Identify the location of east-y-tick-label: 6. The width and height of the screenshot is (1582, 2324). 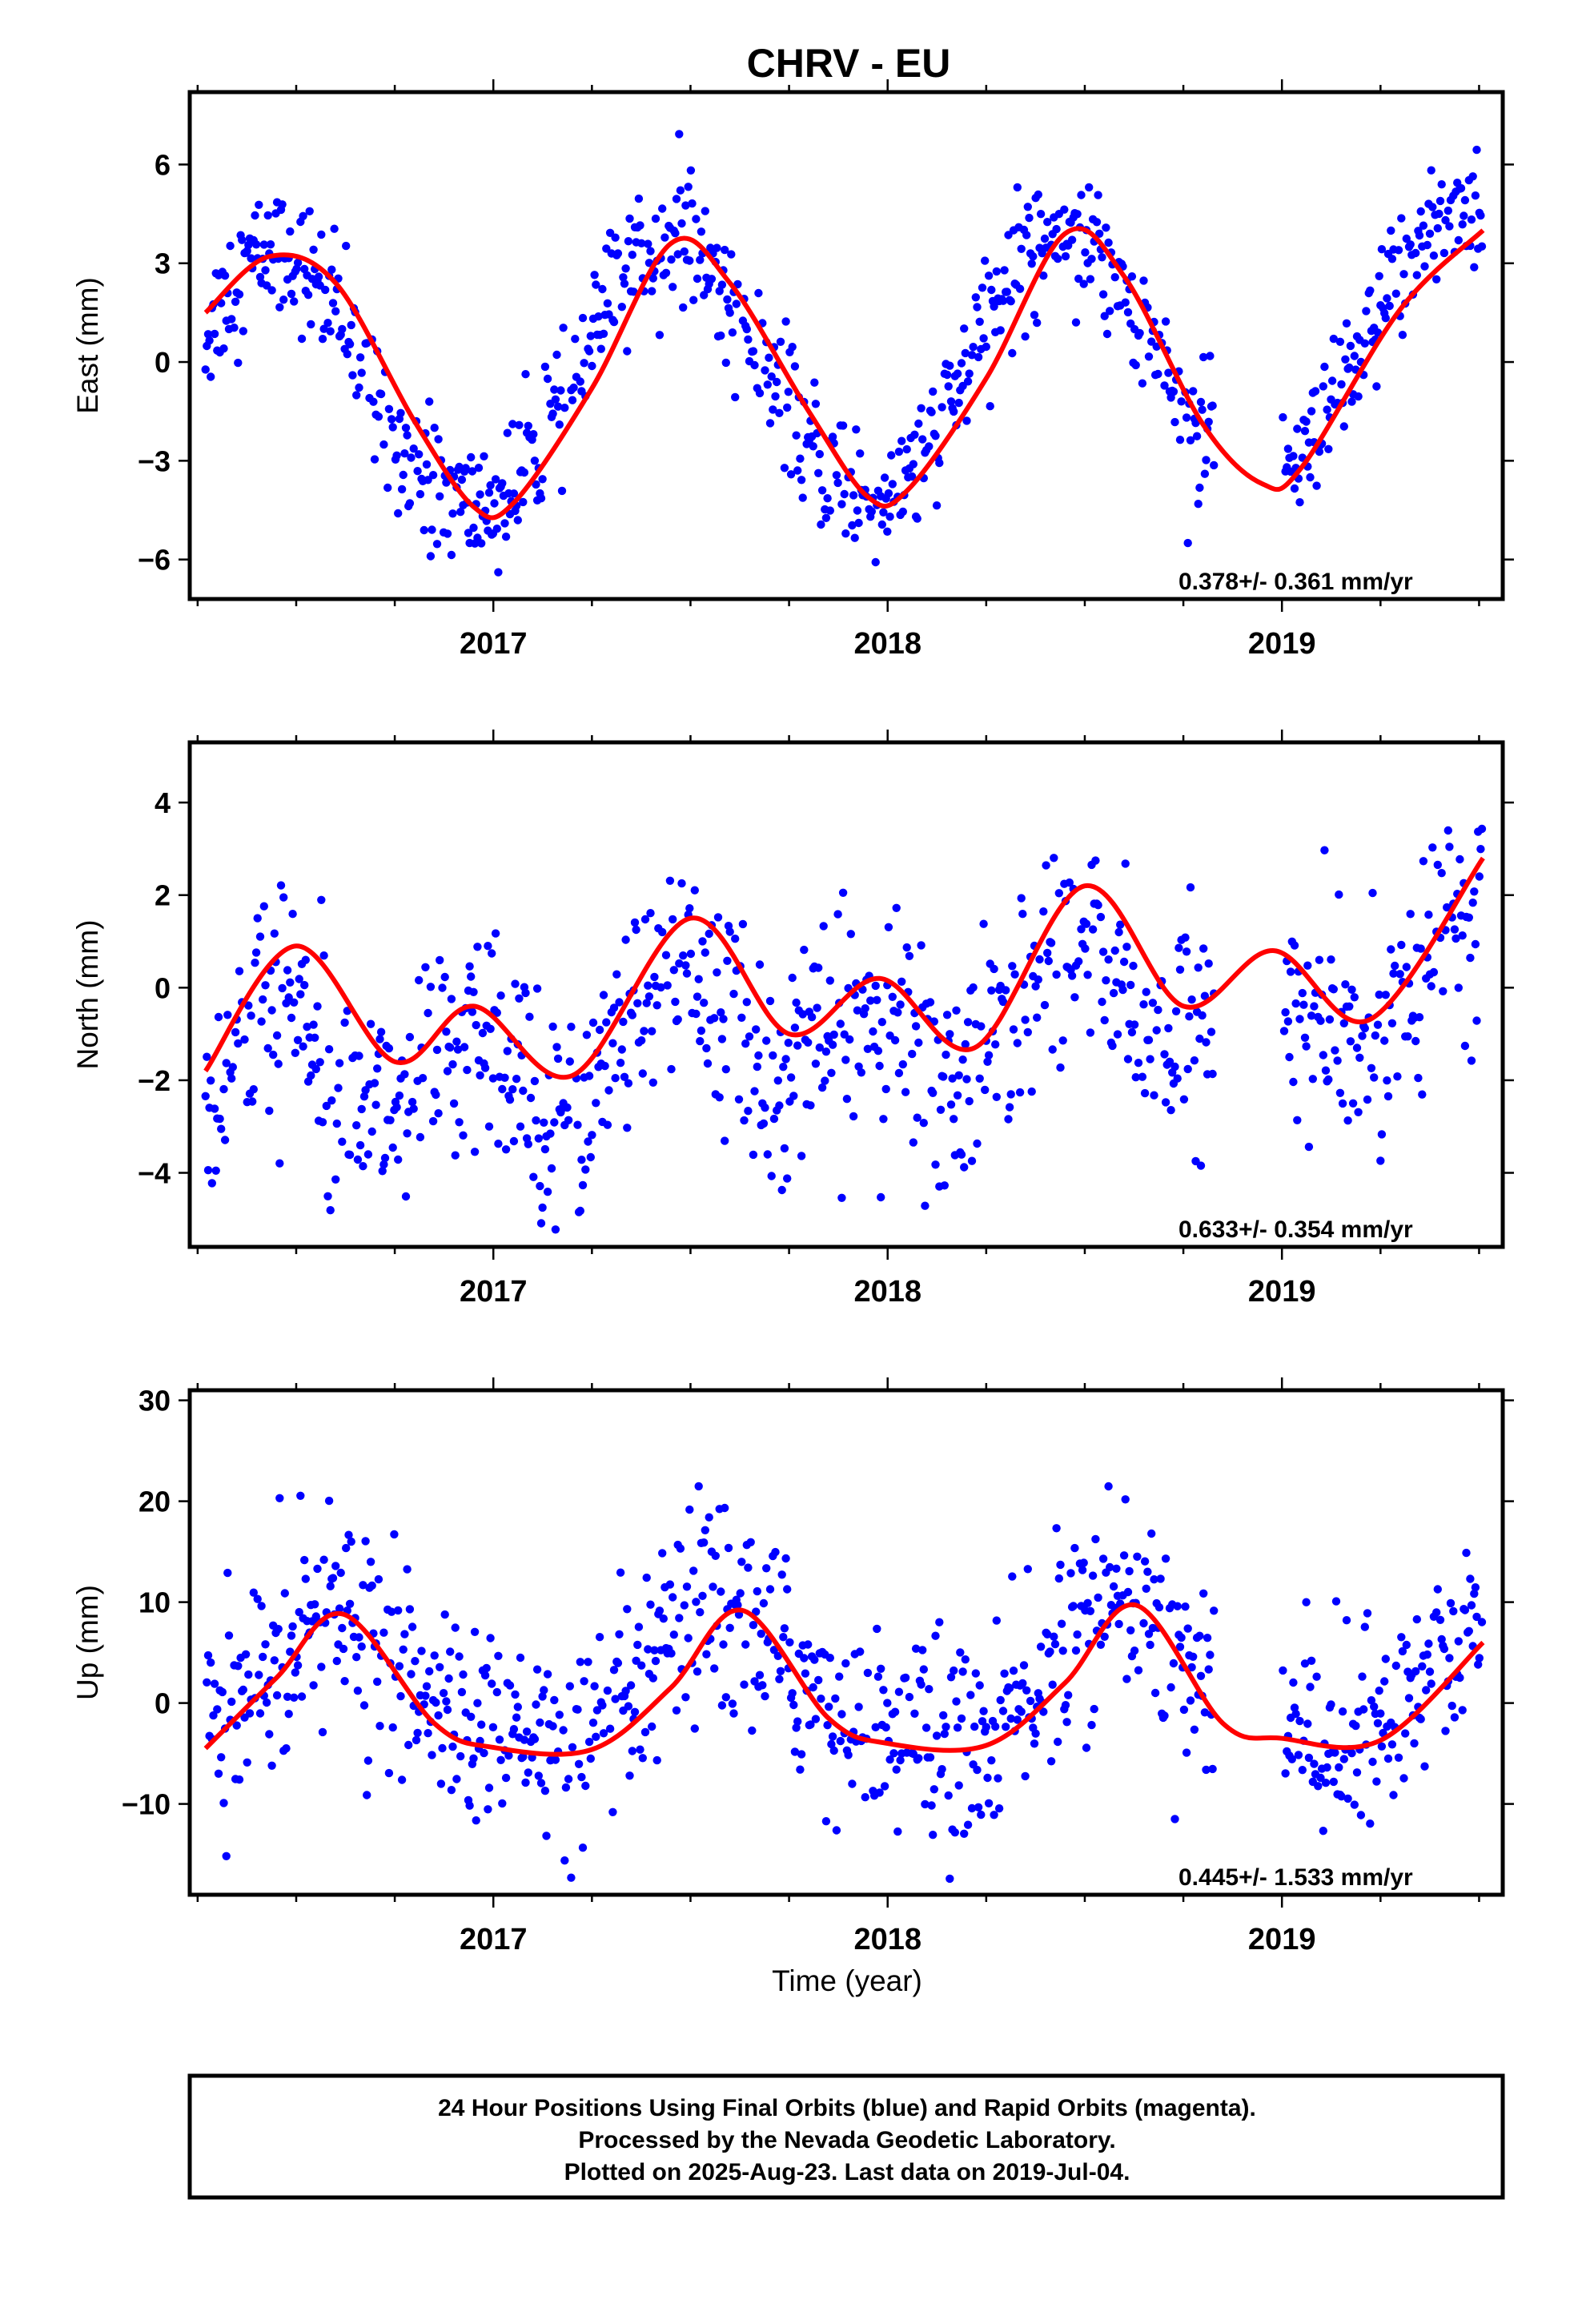
(163, 164).